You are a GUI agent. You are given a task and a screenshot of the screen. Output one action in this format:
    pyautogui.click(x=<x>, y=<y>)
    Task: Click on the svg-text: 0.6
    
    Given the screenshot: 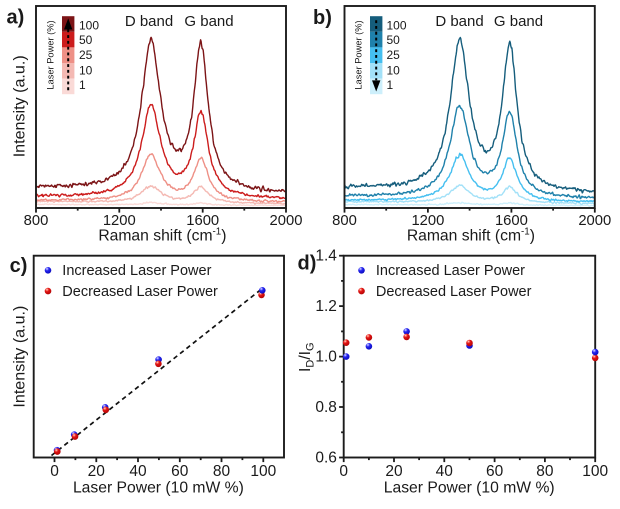 What is the action you would take?
    pyautogui.click(x=326, y=457)
    